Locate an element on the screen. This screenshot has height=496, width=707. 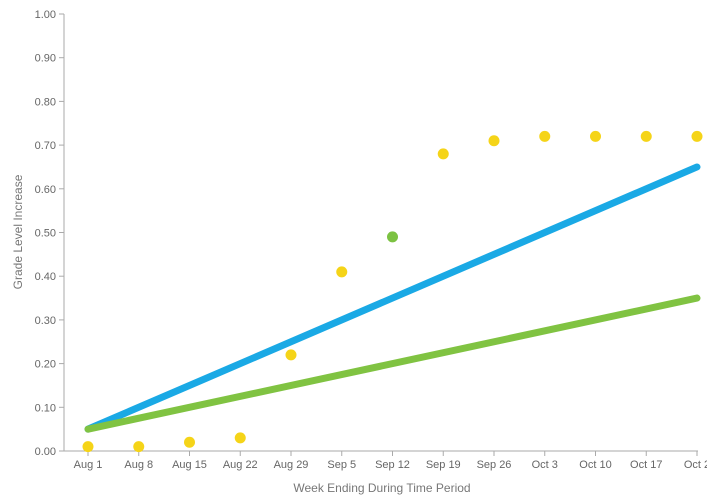
y-tick-label: 1.00 is located at coordinates (45, 15).